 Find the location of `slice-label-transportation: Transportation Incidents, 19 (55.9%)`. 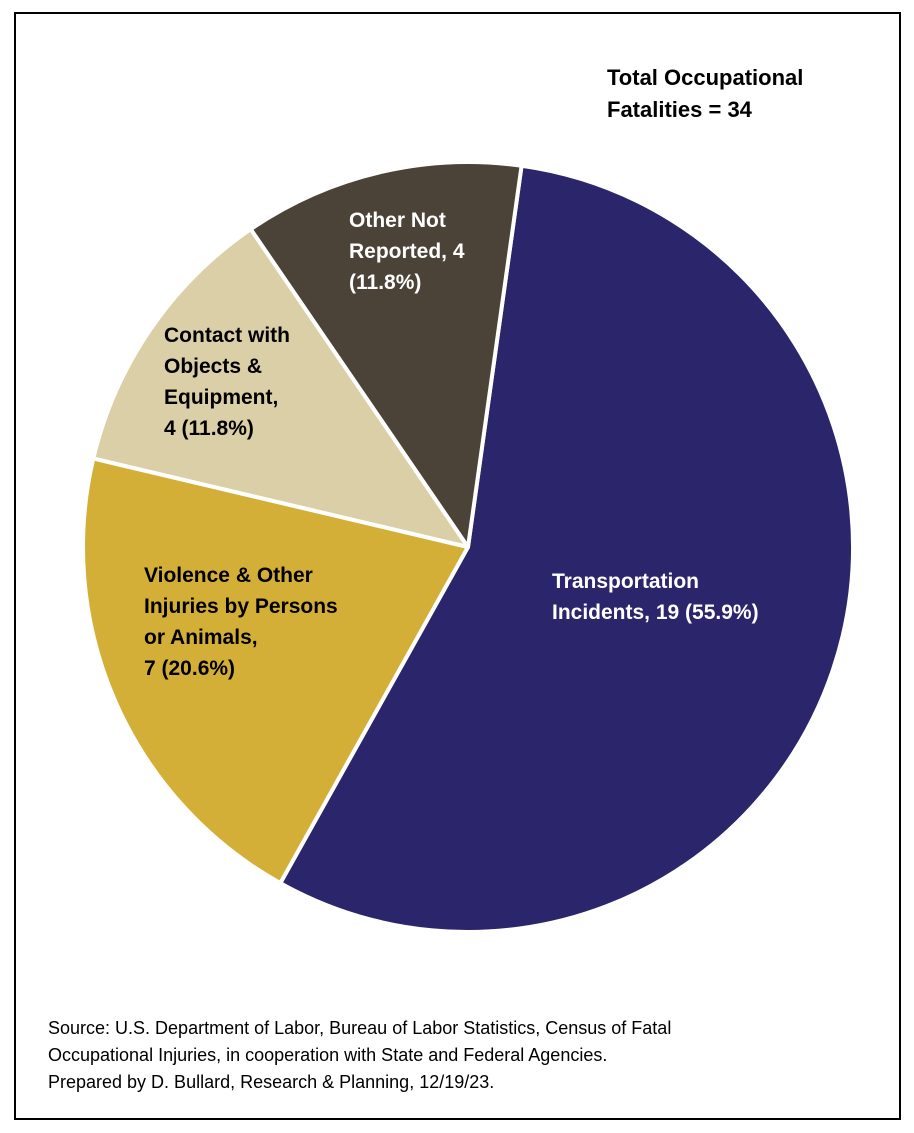

slice-label-transportation: Transportation Incidents, 19 (55.9%) is located at coordinates (655, 597).